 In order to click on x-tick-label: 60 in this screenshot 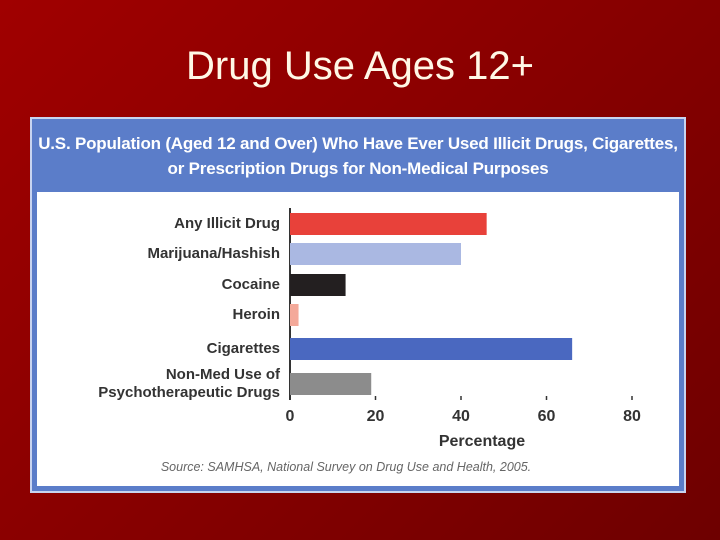, I will do `click(547, 416)`.